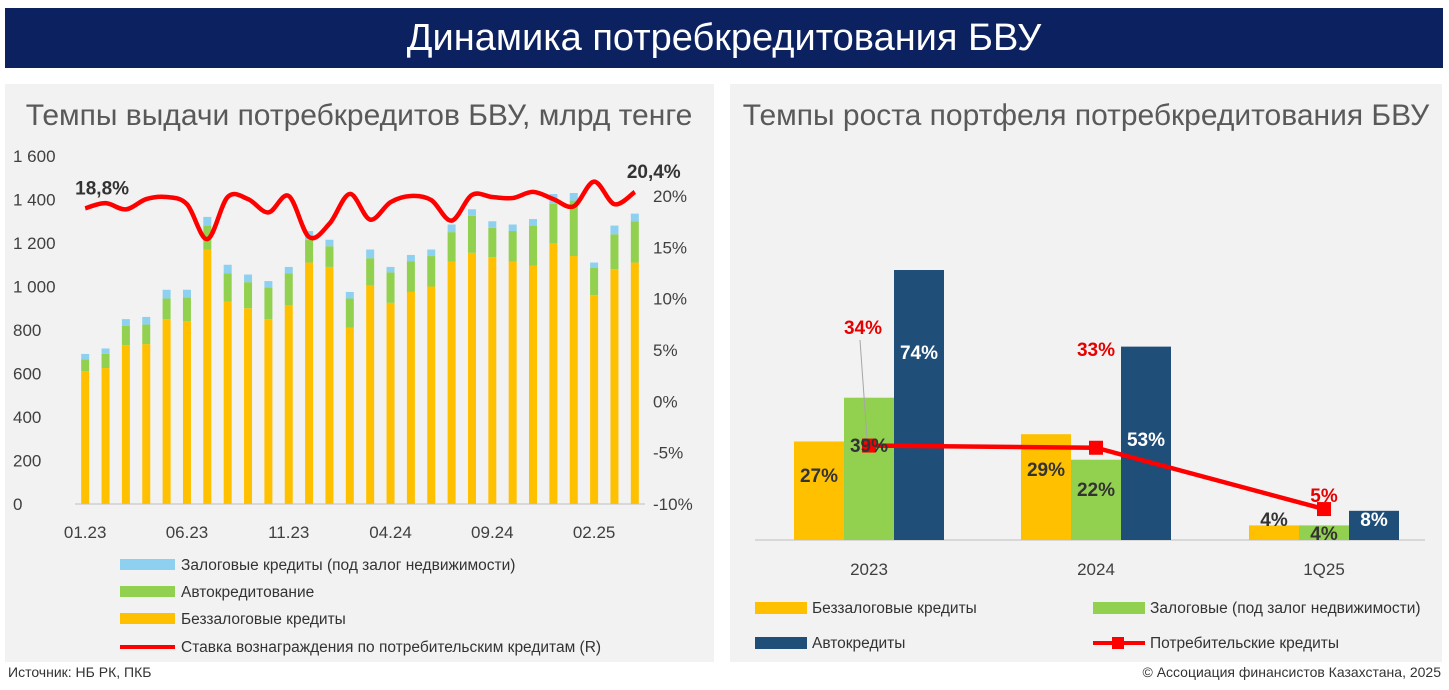 The width and height of the screenshot is (1449, 690). Describe the element at coordinates (85, 532) in the screenshot. I see `x-tick-label: 01.23` at that location.